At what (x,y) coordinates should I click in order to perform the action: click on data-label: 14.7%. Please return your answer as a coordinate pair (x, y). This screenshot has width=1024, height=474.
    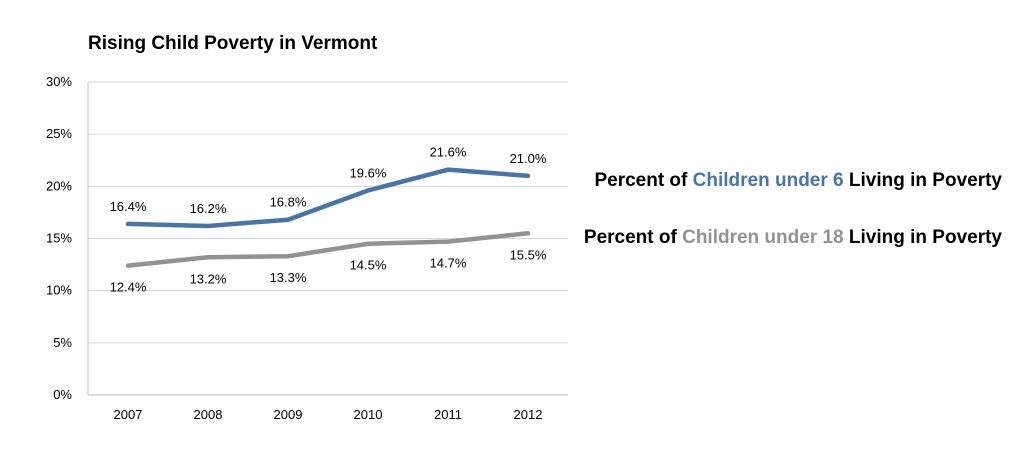
    Looking at the image, I should click on (448, 263).